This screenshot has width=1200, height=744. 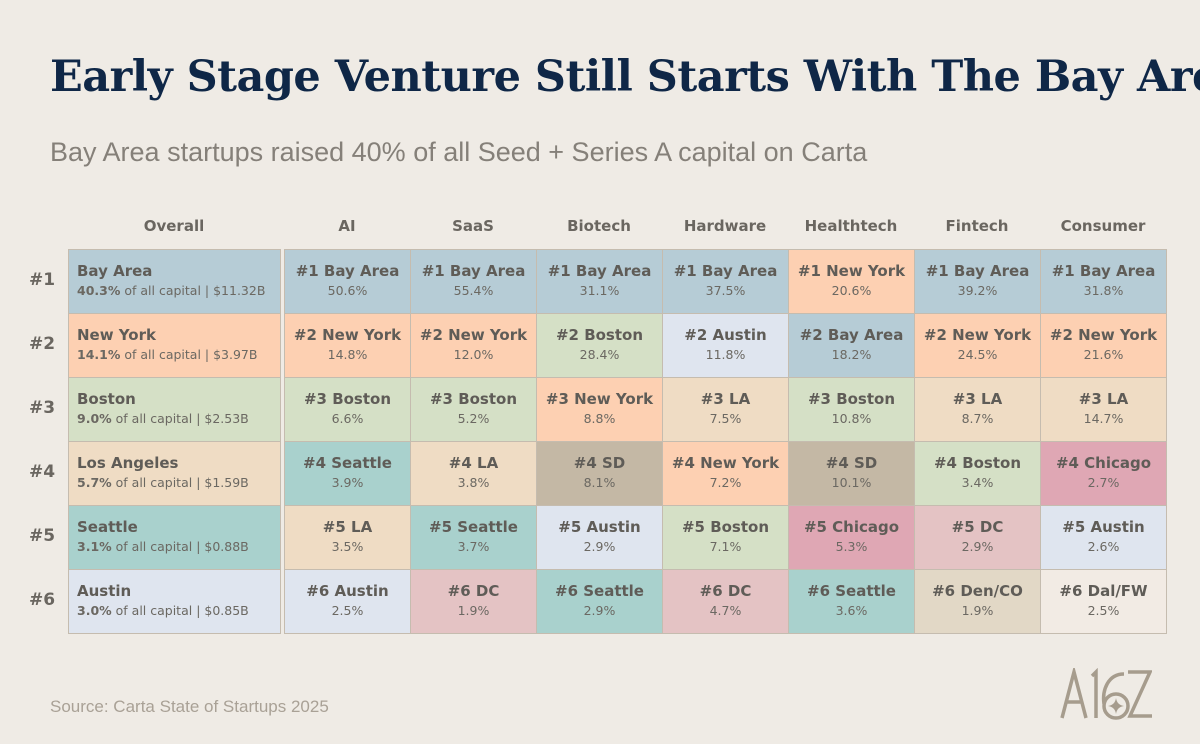 What do you see at coordinates (599, 281) in the screenshot?
I see `category-cell: #1 Bay Area 31.1%` at bounding box center [599, 281].